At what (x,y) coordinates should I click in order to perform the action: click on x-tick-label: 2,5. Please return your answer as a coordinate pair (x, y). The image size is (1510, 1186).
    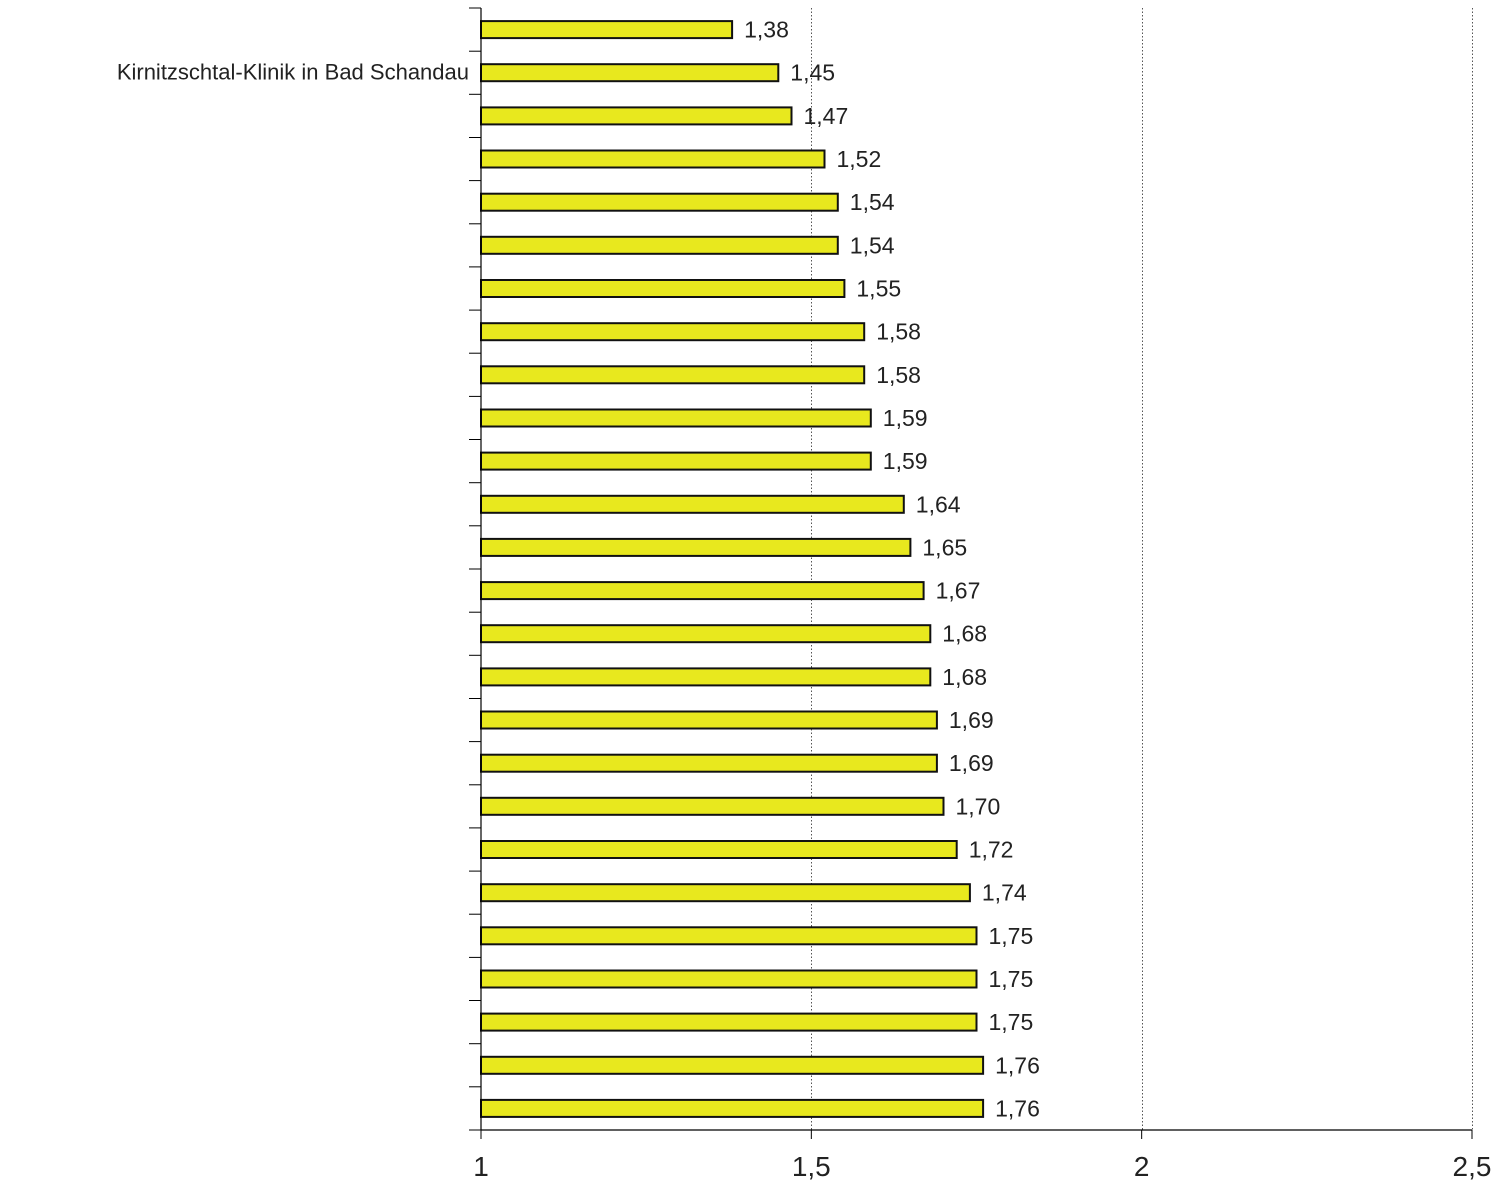
    Looking at the image, I should click on (1472, 1166).